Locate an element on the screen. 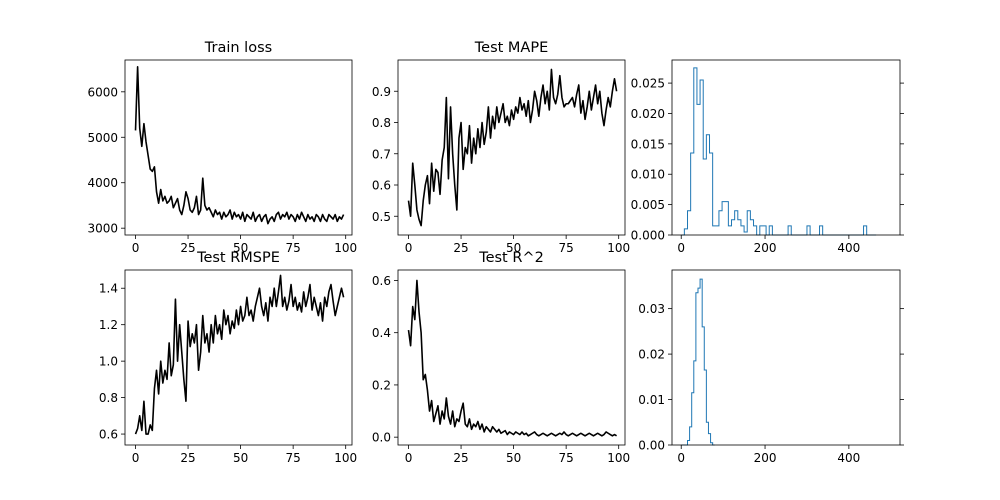 This screenshot has height=500, width=1000. y-tick-label: 0.025 is located at coordinates (648, 84).